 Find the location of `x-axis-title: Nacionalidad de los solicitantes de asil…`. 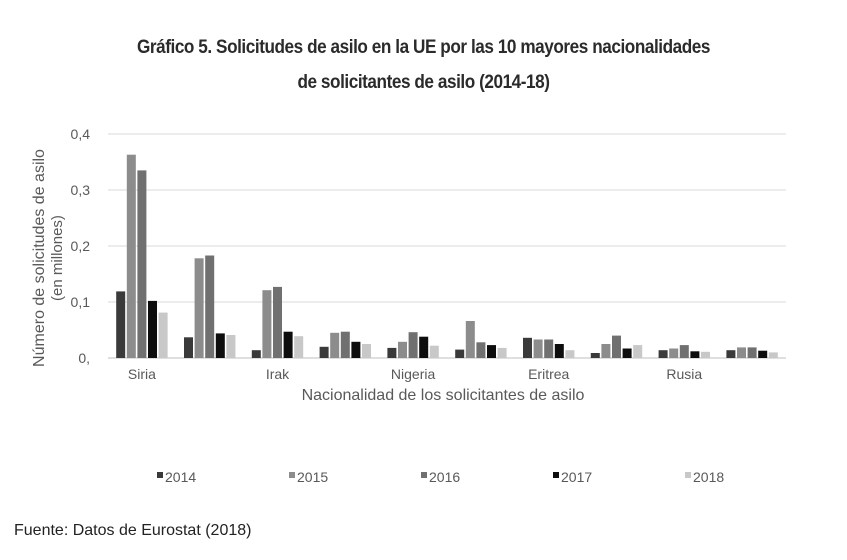

x-axis-title: Nacionalidad de los solicitantes de asil… is located at coordinates (443, 395).